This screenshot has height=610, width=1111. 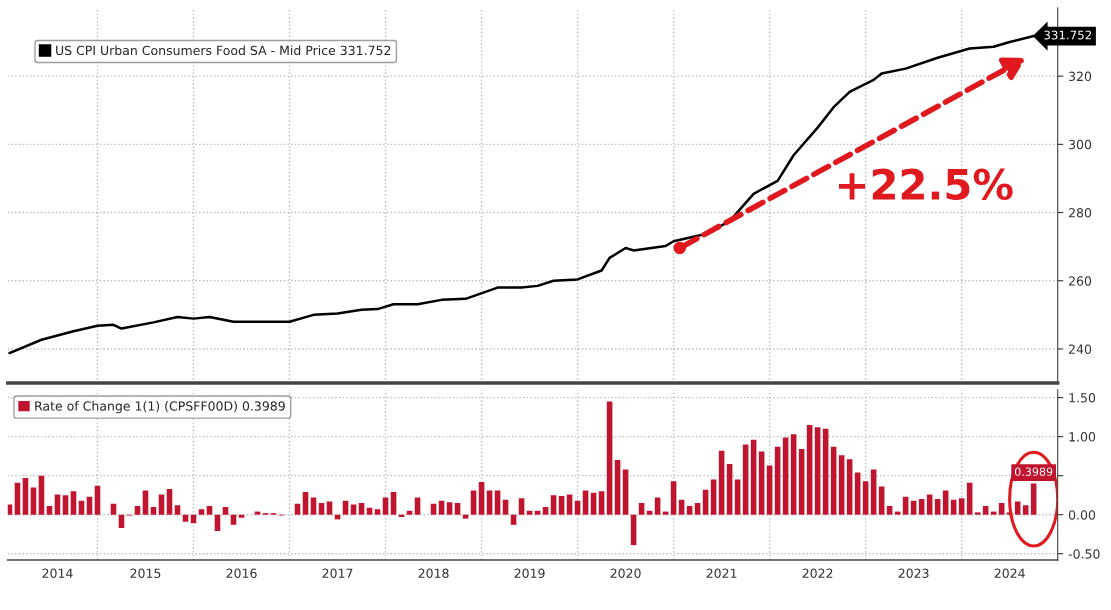 What do you see at coordinates (913, 573) in the screenshot?
I see `x-tick-label: 2023` at bounding box center [913, 573].